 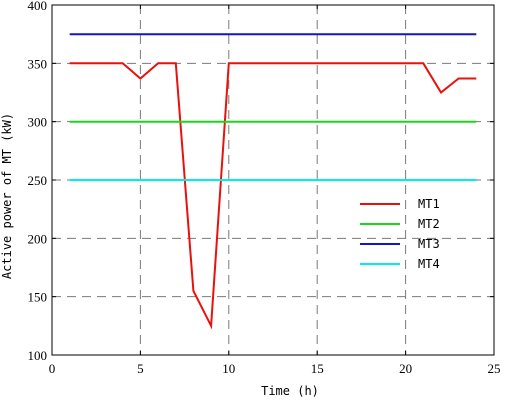 What do you see at coordinates (429, 264) in the screenshot?
I see `legend-label-mt4: MT4` at bounding box center [429, 264].